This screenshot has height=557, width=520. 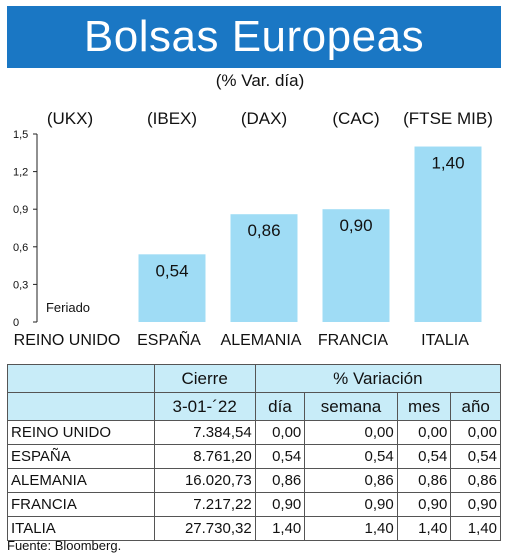 I want to click on row-semana: 1,40, so click(x=351, y=528).